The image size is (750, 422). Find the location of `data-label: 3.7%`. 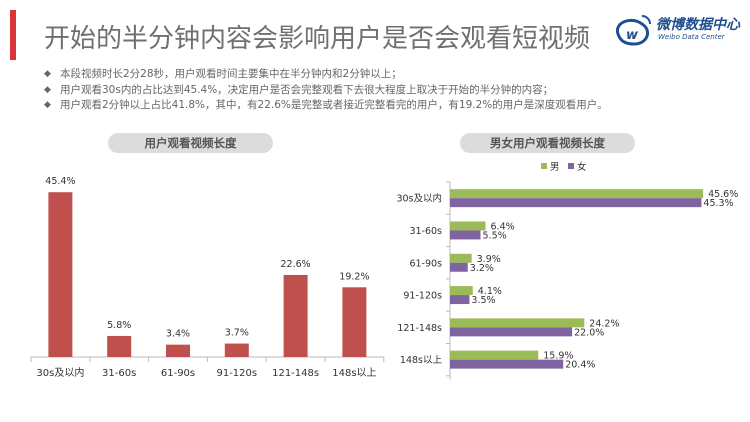

data-label: 3.7% is located at coordinates (237, 333).